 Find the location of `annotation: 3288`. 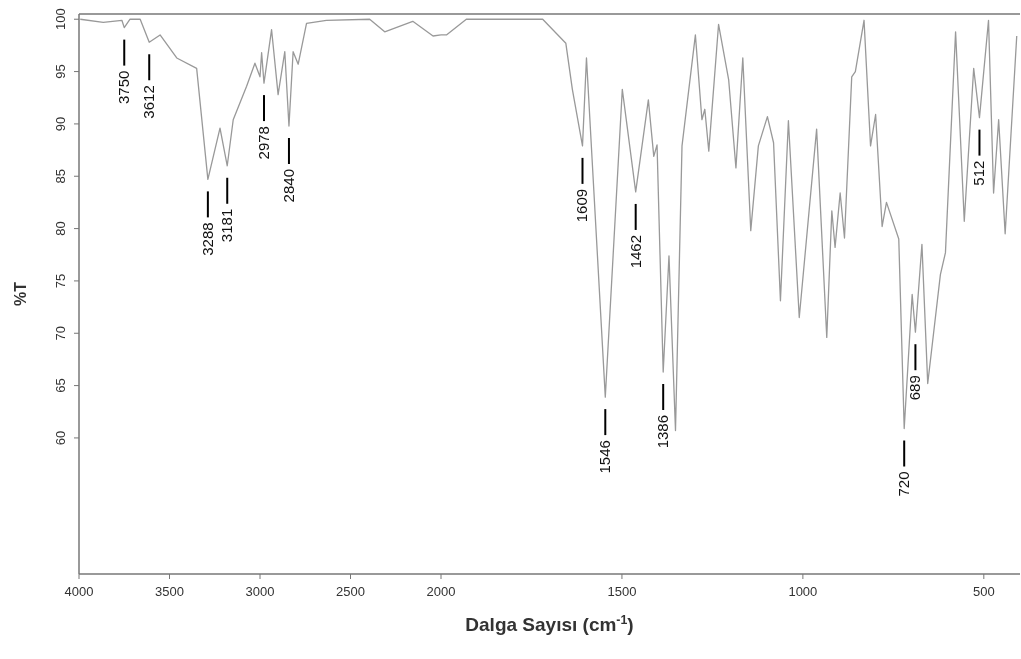

annotation: 3288 is located at coordinates (207, 239).